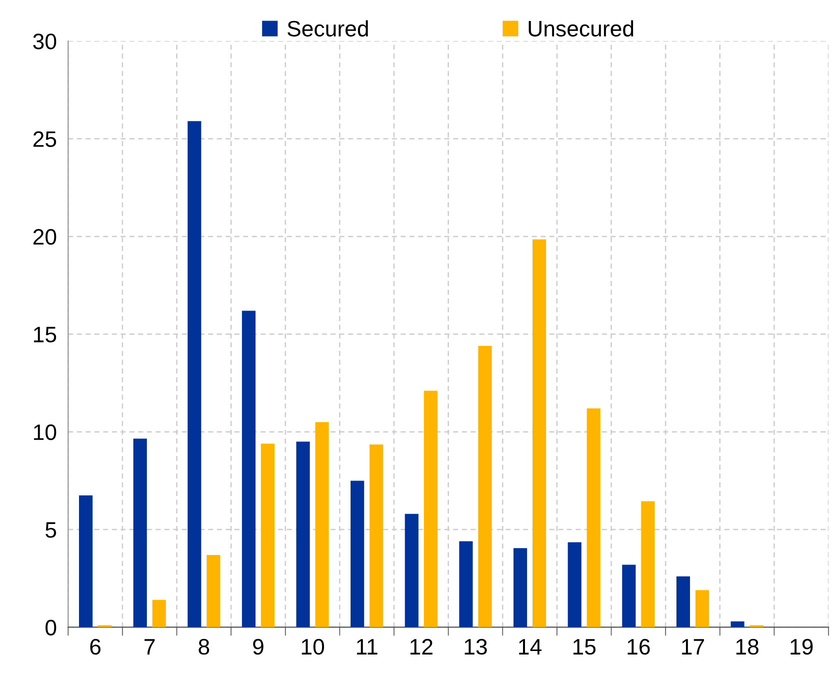 Image resolution: width=831 pixels, height=673 pixels. Describe the element at coordinates (204, 646) in the screenshot. I see `x-tick-label: 8` at that location.